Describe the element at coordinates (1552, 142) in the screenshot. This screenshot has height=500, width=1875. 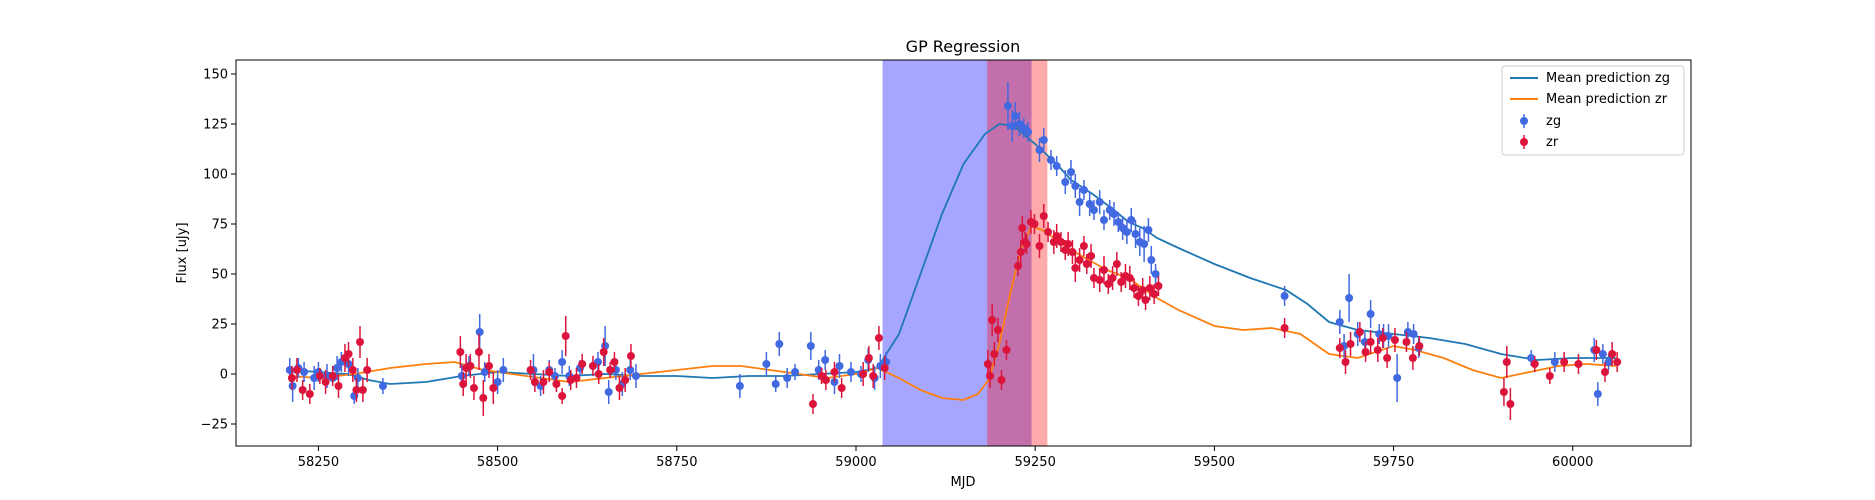
I see `legend-label-zr: zr` at that location.